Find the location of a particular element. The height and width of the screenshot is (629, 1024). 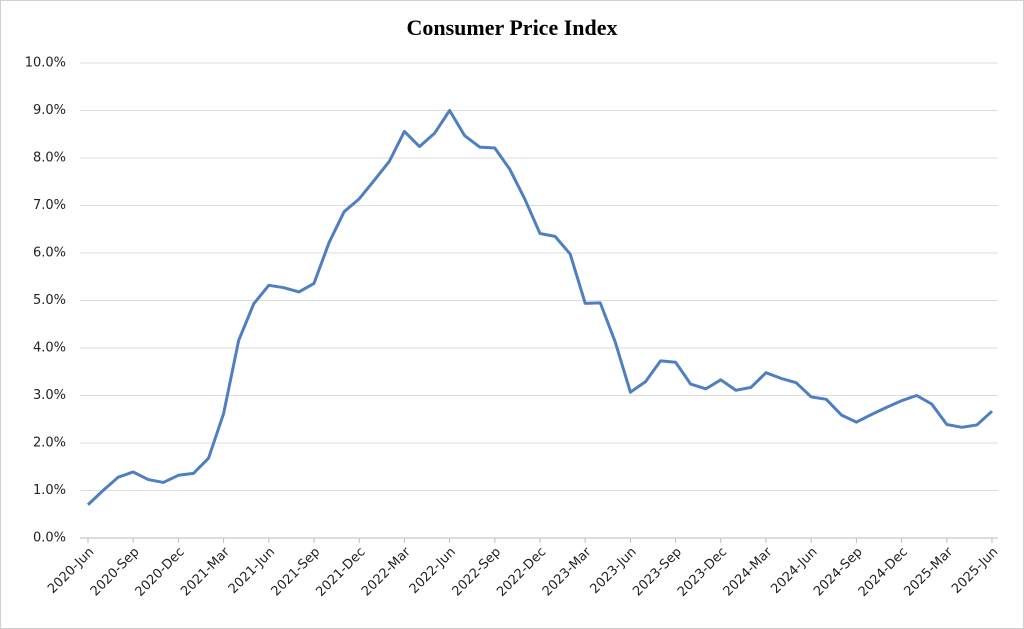

chart-title: Consumer Price Index is located at coordinates (511, 27).